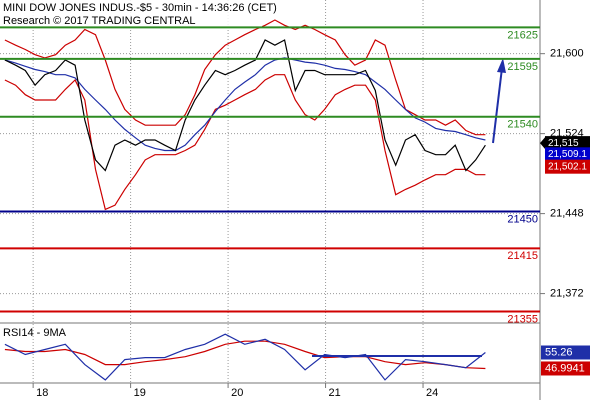  I want to click on x-tick-label: 20, so click(237, 393).